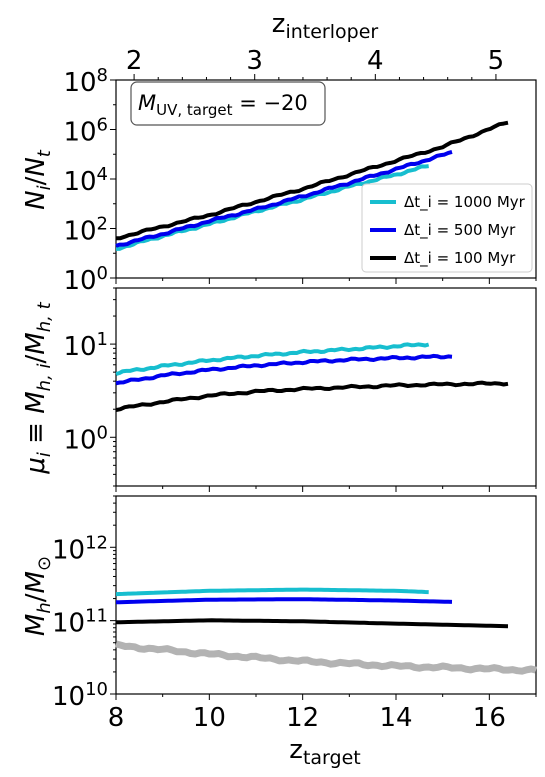 This screenshot has width=545, height=777. Describe the element at coordinates (38, 596) in the screenshot. I see `bottom-ylabel: Mh/M⊙` at that location.